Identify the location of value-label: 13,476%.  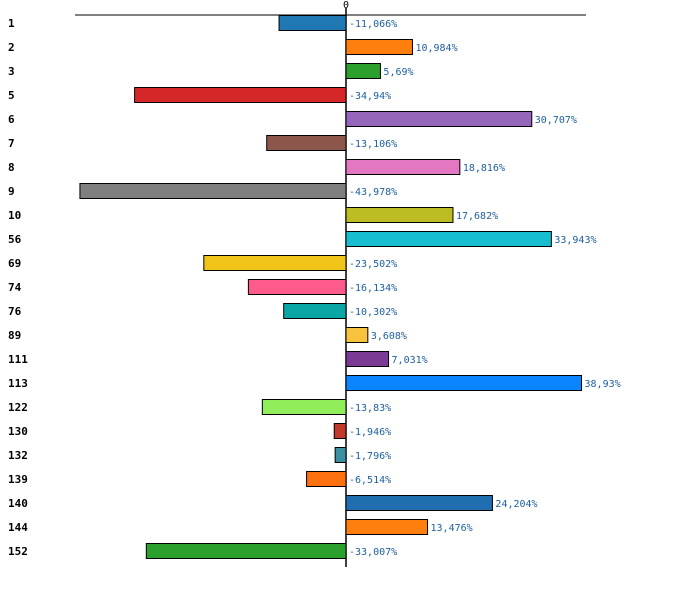
(452, 528).